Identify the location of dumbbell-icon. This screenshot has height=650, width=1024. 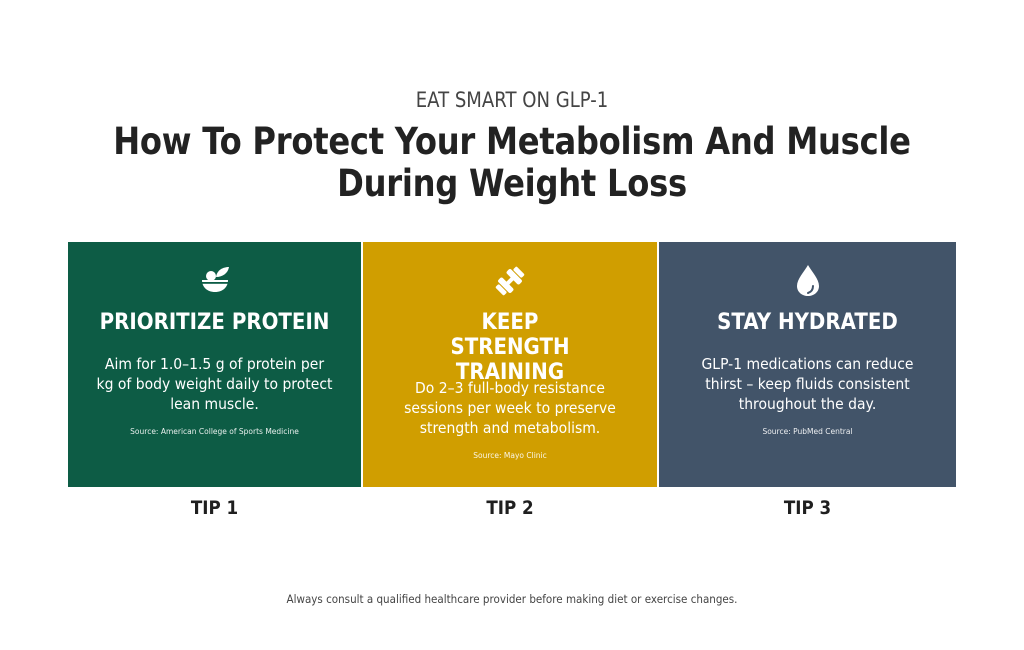
(510, 280).